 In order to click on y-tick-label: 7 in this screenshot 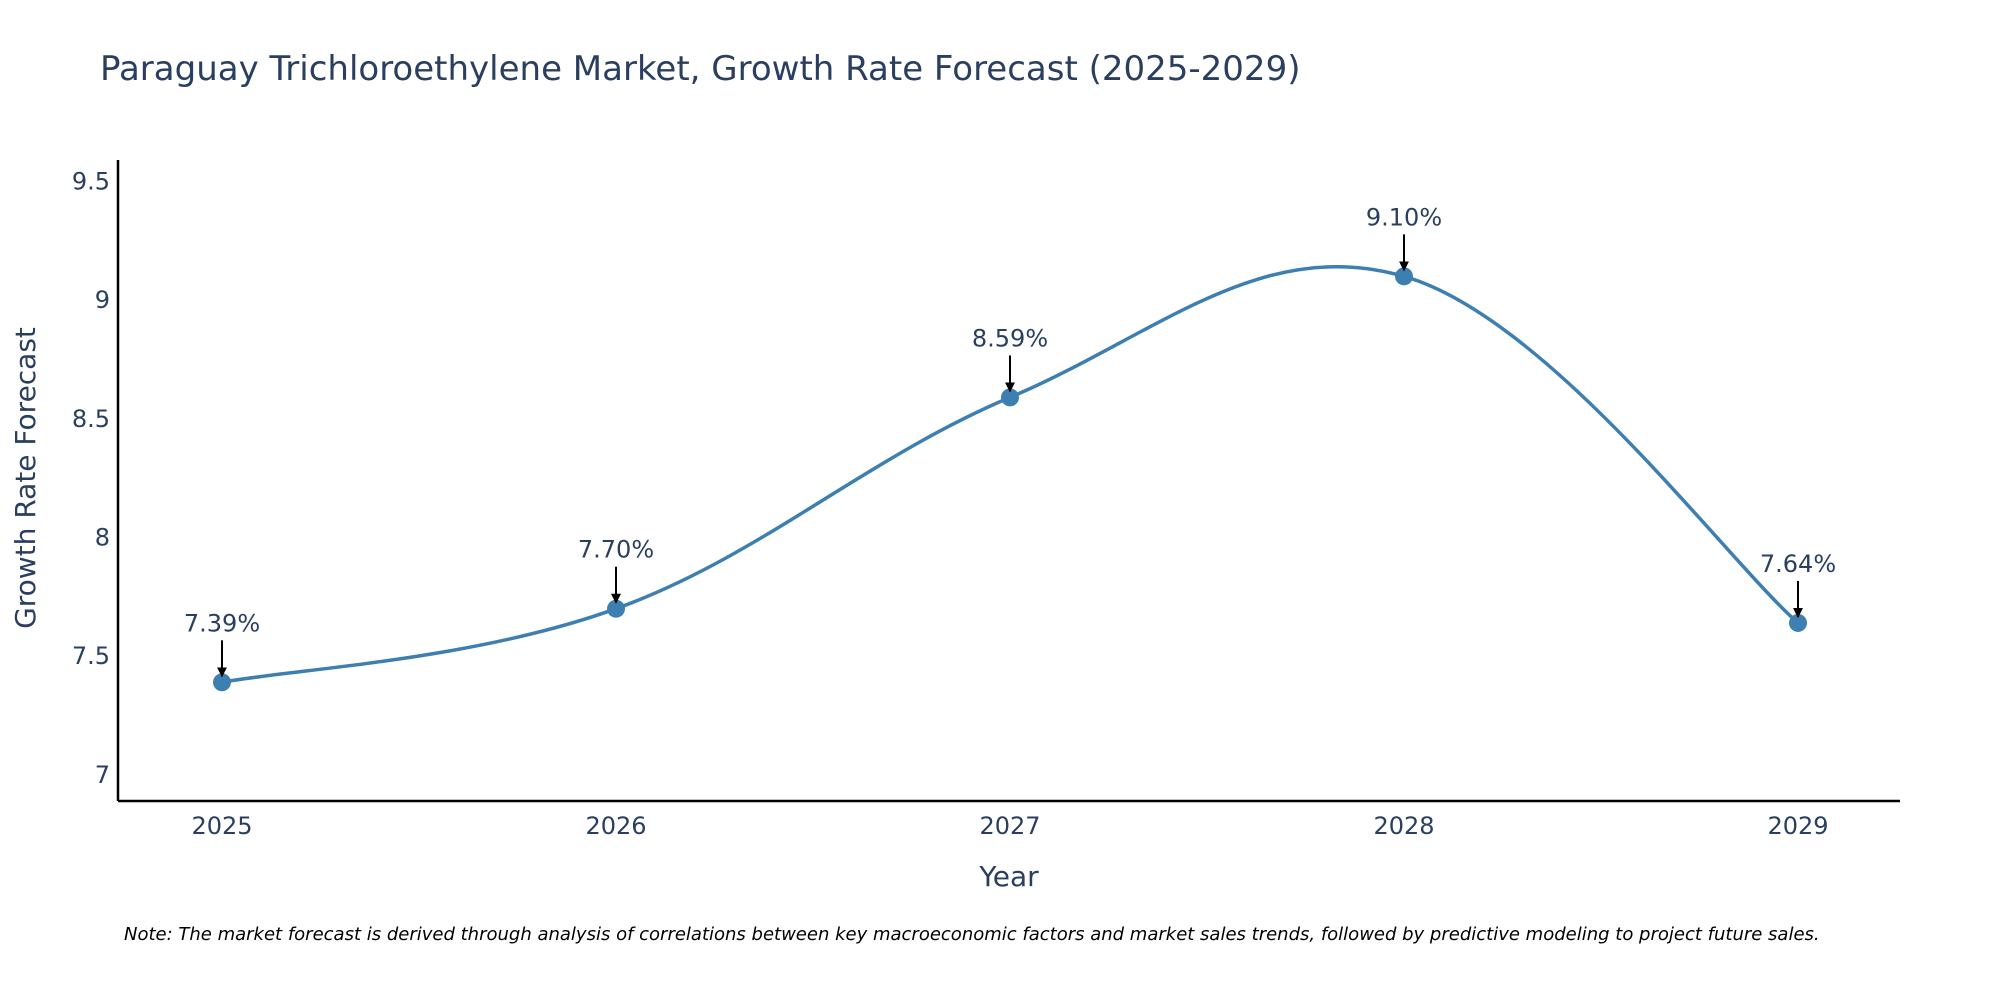, I will do `click(102, 775)`.